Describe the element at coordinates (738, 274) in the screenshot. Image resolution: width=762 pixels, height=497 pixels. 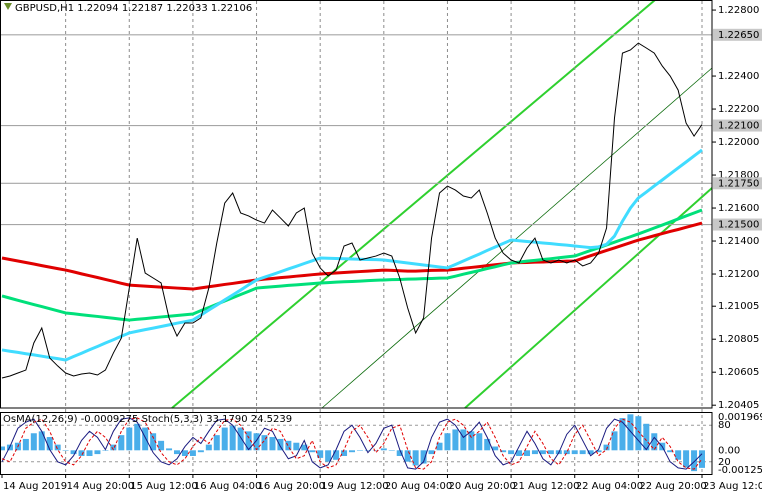
I see `y-tick-label: 1.21200` at that location.